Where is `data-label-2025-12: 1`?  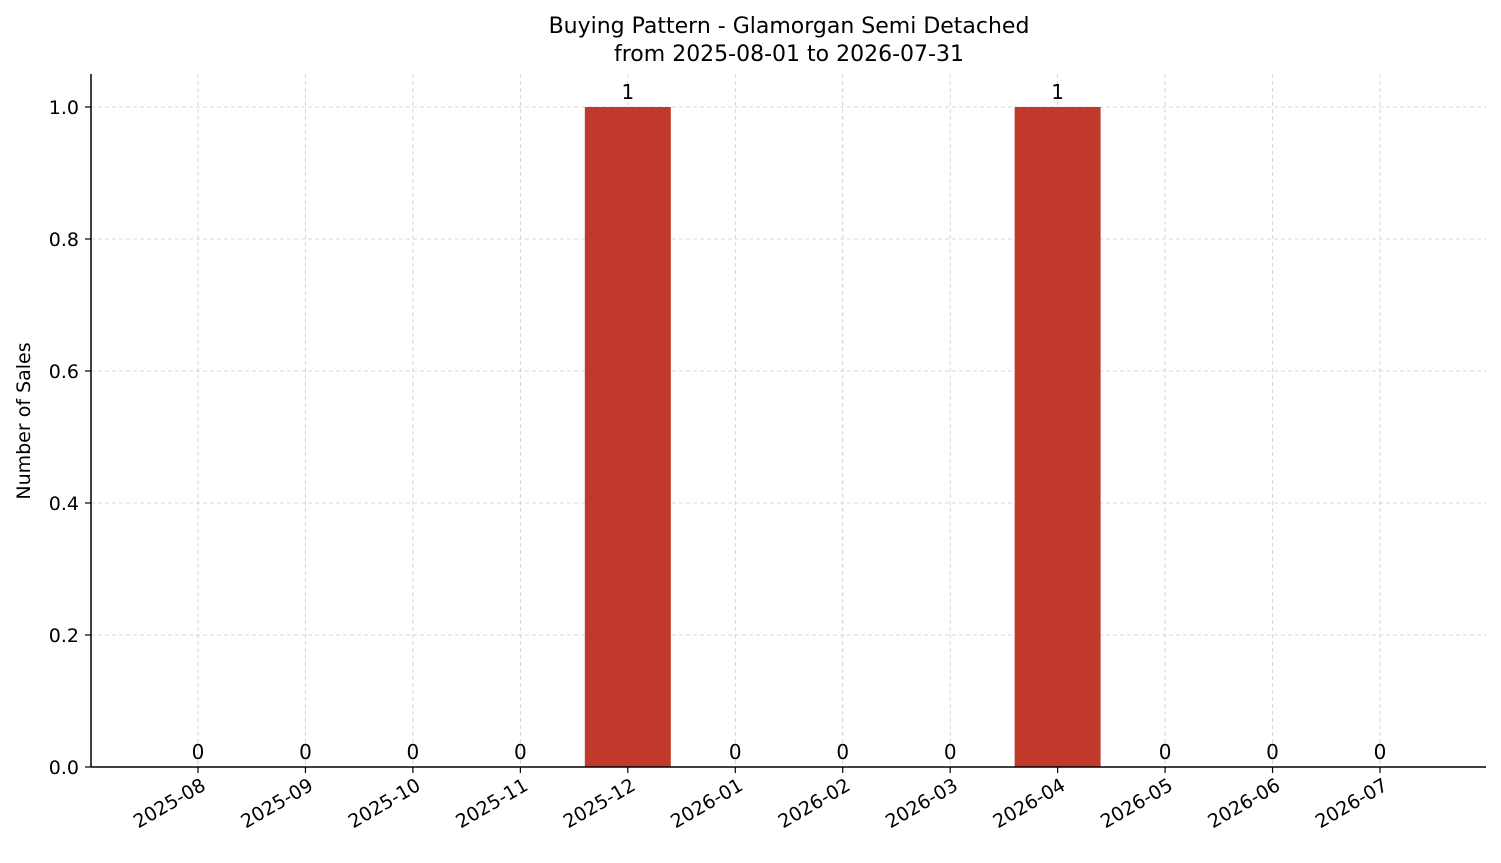 data-label-2025-12: 1 is located at coordinates (627, 92).